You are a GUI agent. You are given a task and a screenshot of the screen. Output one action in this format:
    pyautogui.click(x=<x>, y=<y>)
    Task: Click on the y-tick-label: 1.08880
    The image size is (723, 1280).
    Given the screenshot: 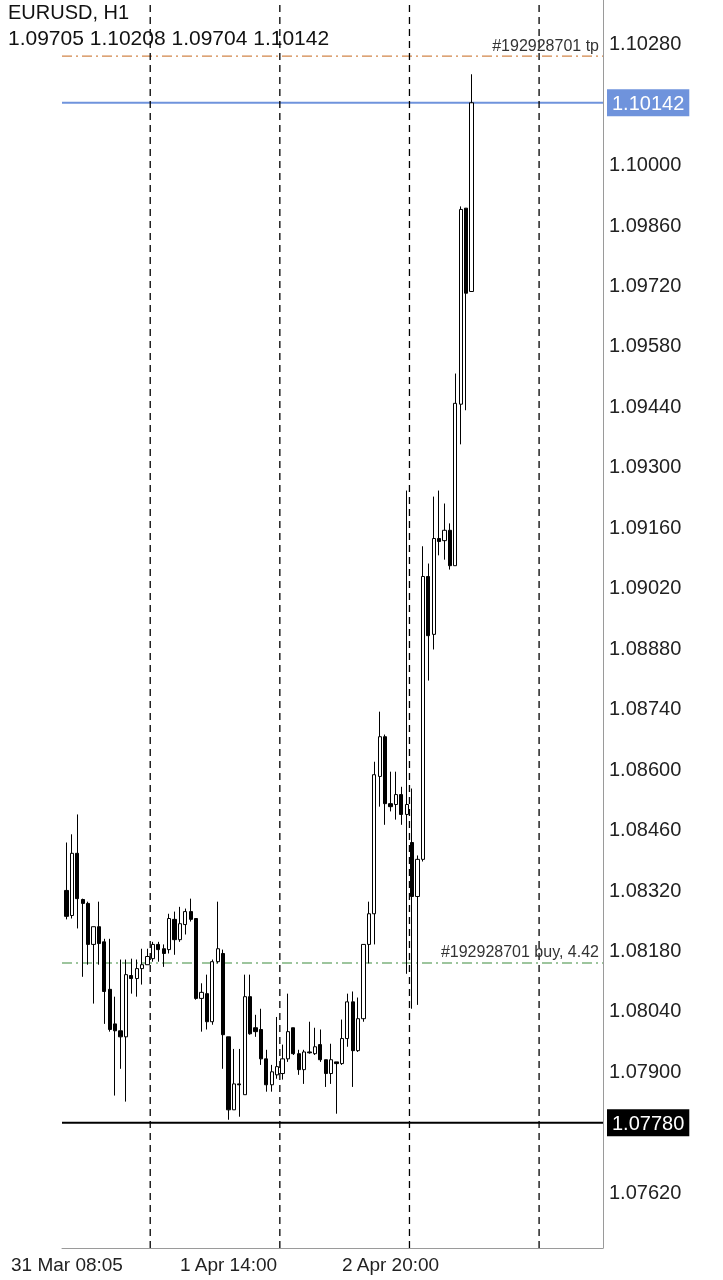 What is the action you would take?
    pyautogui.click(x=645, y=647)
    